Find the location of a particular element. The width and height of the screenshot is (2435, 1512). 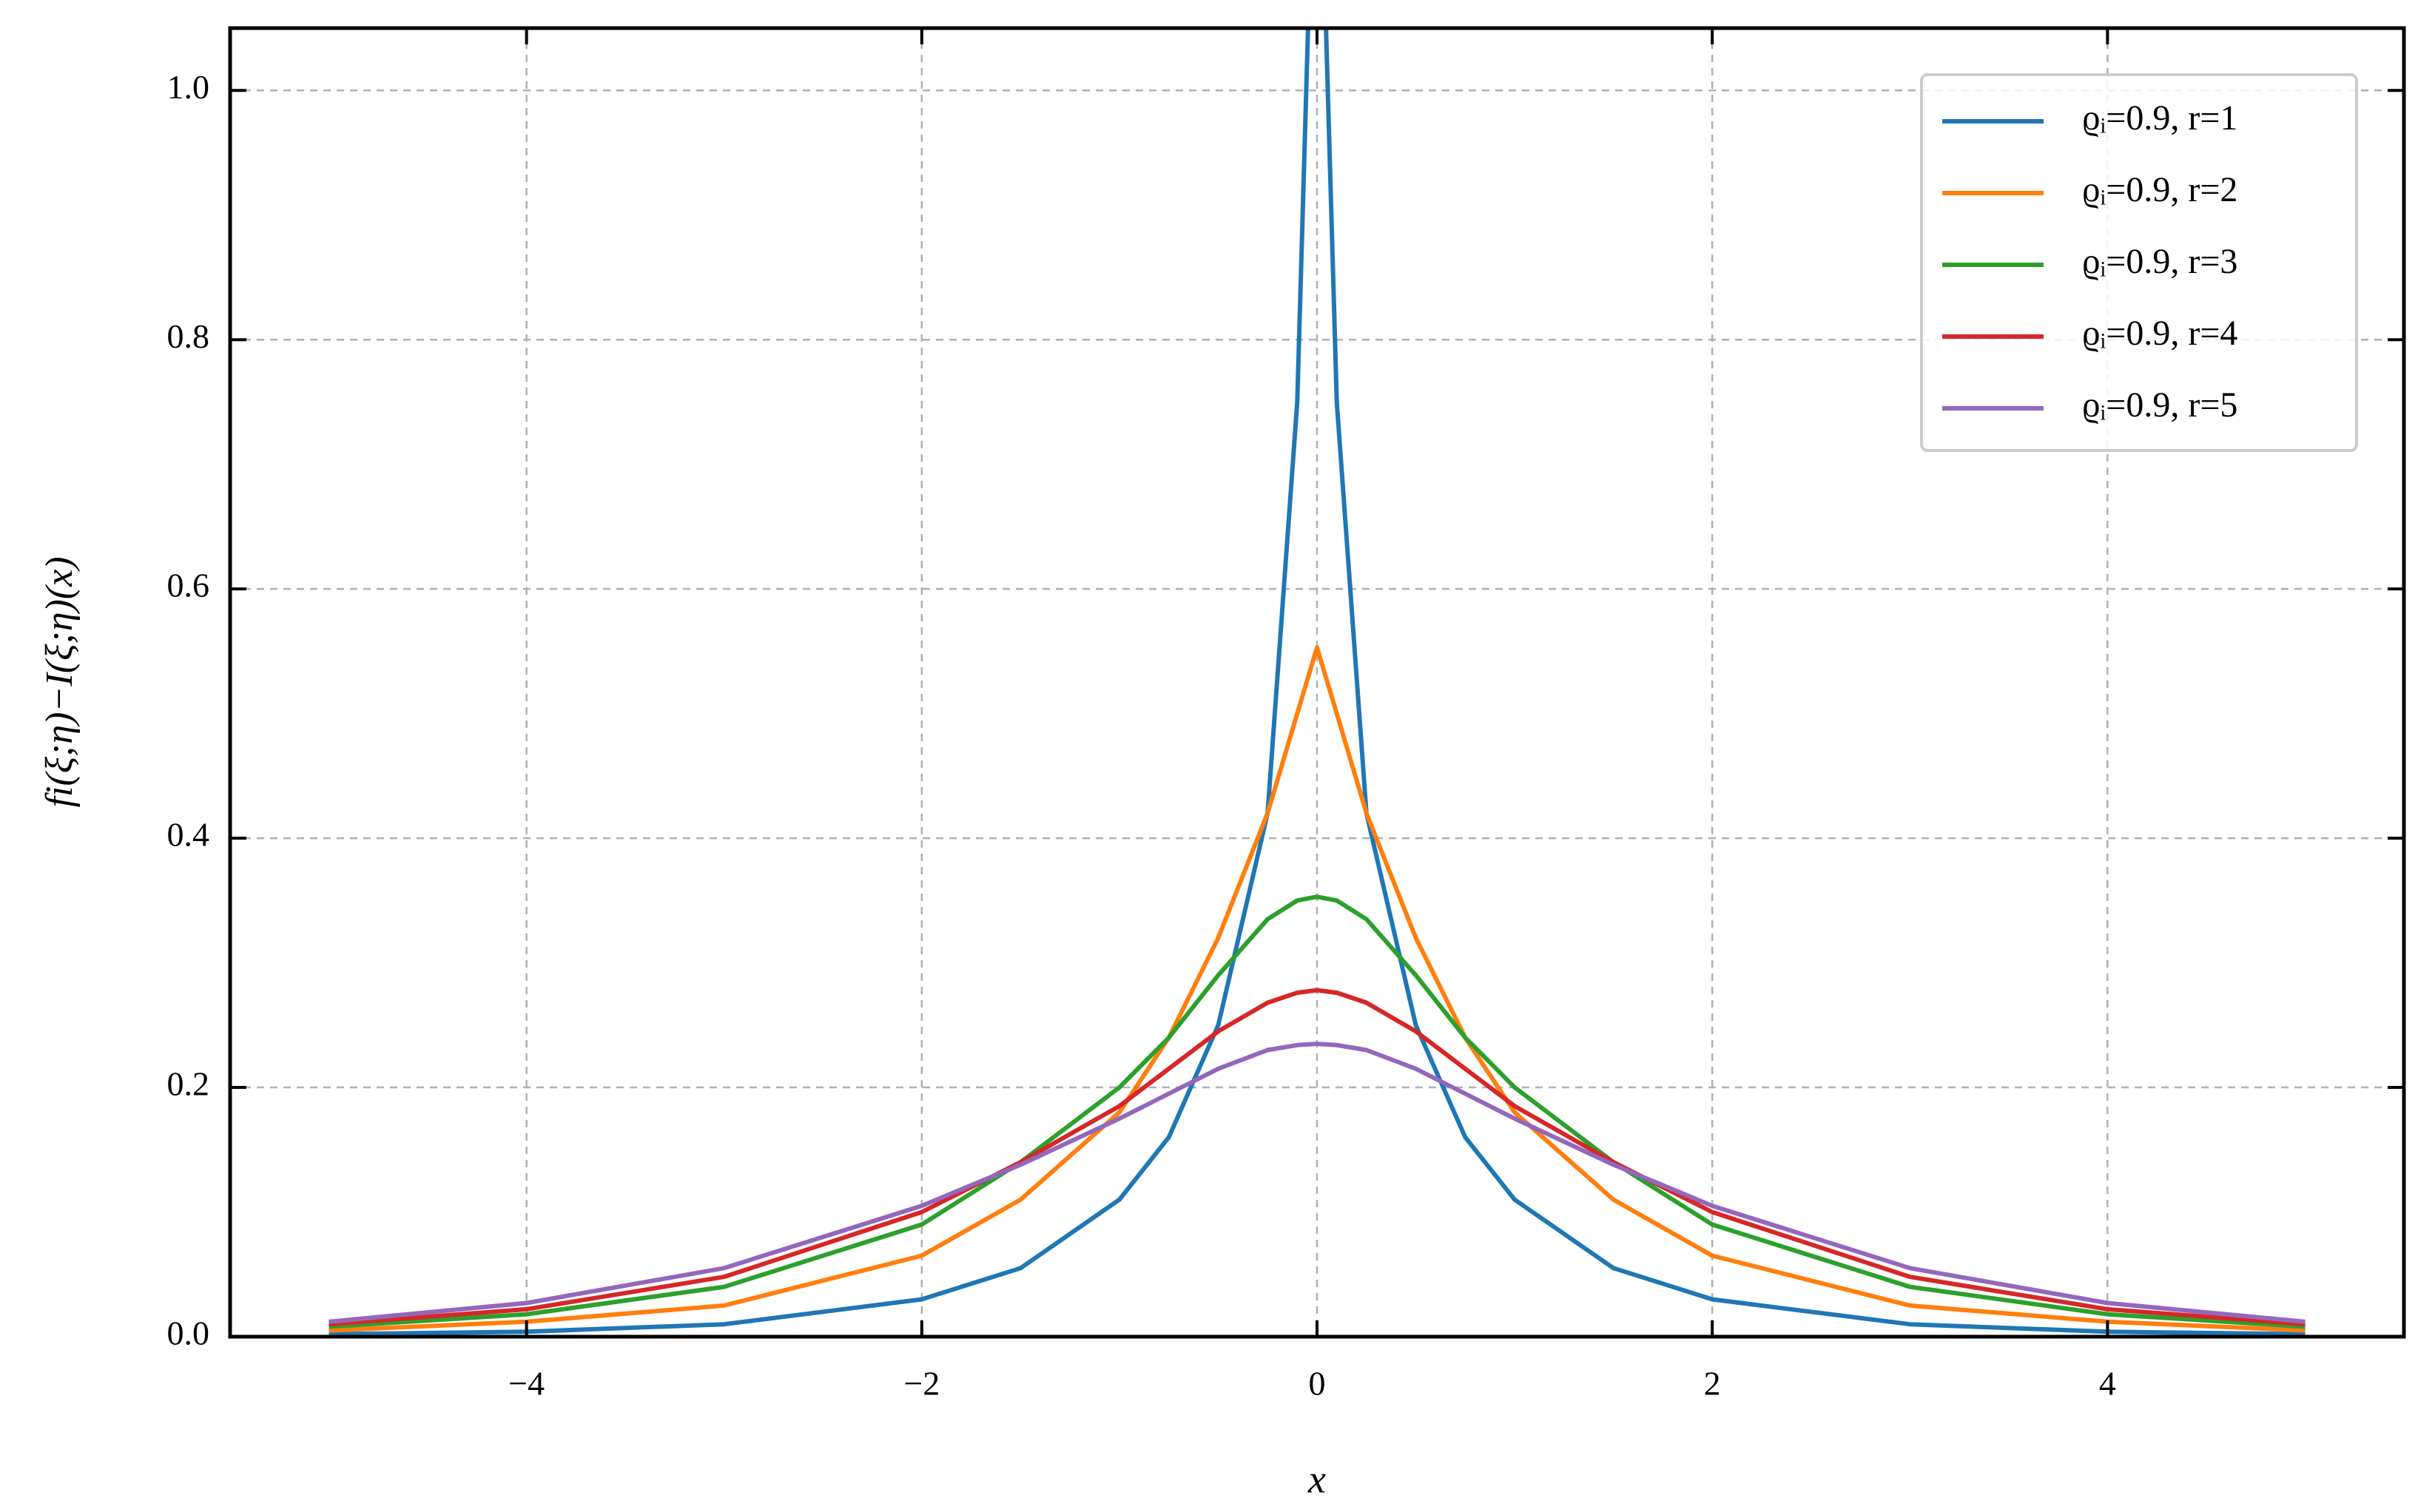

x-tick-label: −2 is located at coordinates (921, 1384).